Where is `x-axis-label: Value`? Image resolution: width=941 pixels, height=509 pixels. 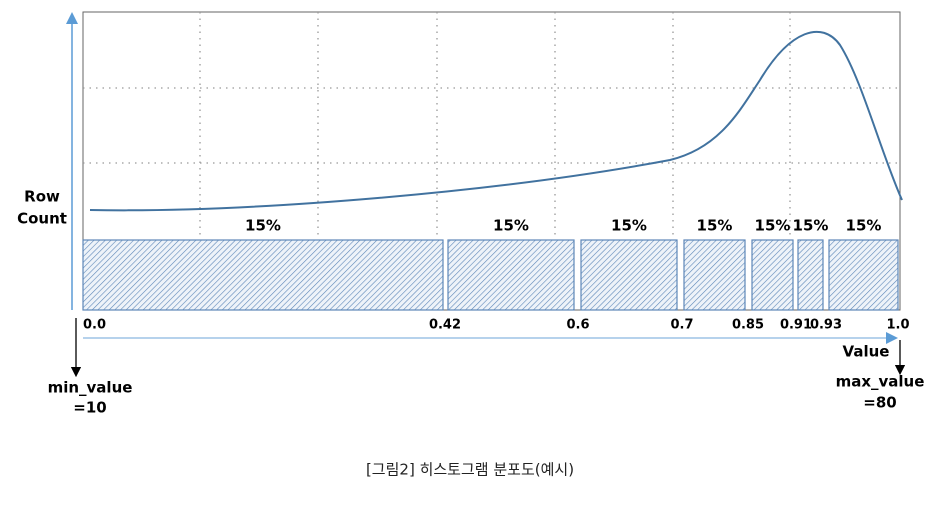 x-axis-label: Value is located at coordinates (866, 352).